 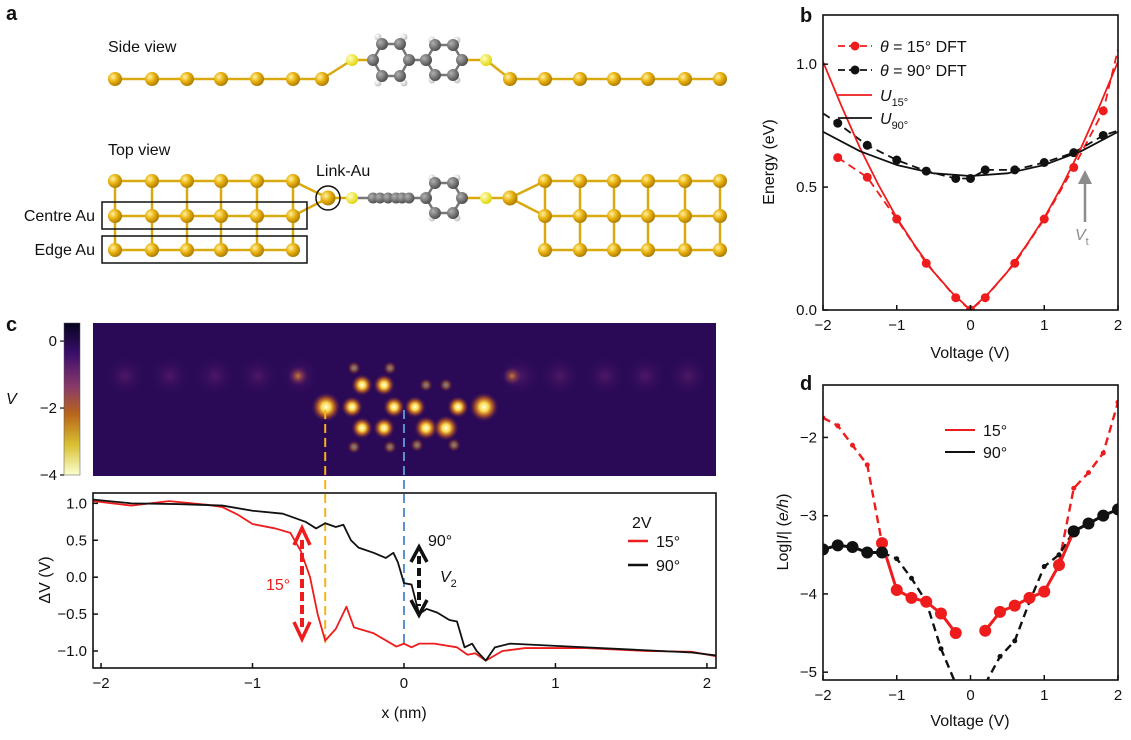 What do you see at coordinates (822, 325) in the screenshot?
I see `x-tick-label: −2` at bounding box center [822, 325].